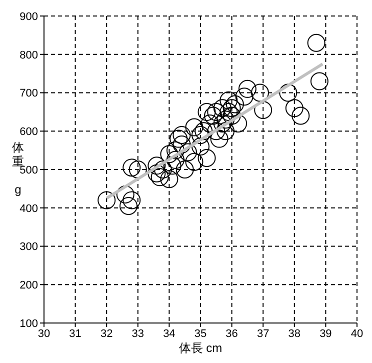  Describe the element at coordinates (200, 334) in the screenshot. I see `x-tick-label: 35` at that location.